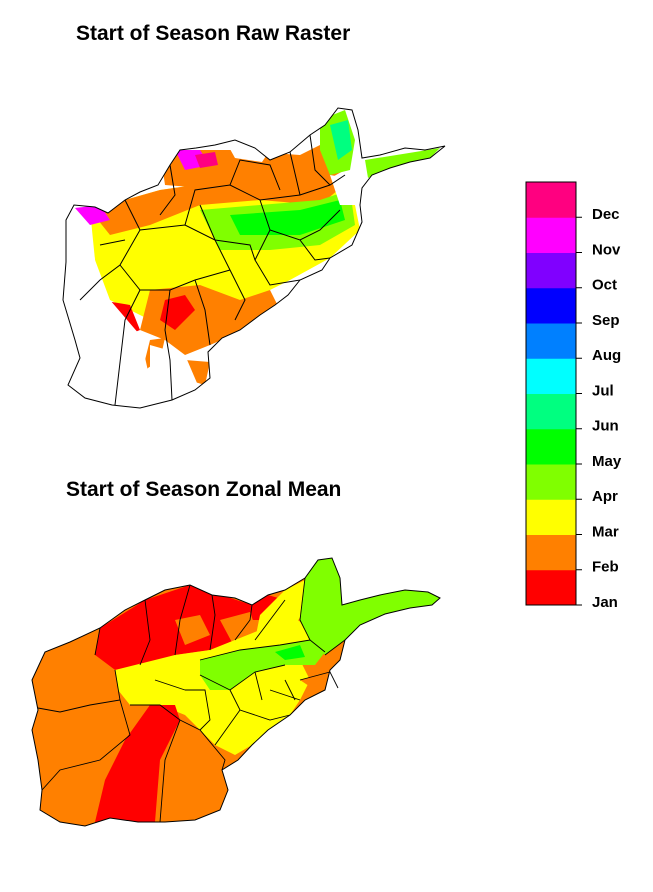  I want to click on legend-swatch-apr, so click(551, 482).